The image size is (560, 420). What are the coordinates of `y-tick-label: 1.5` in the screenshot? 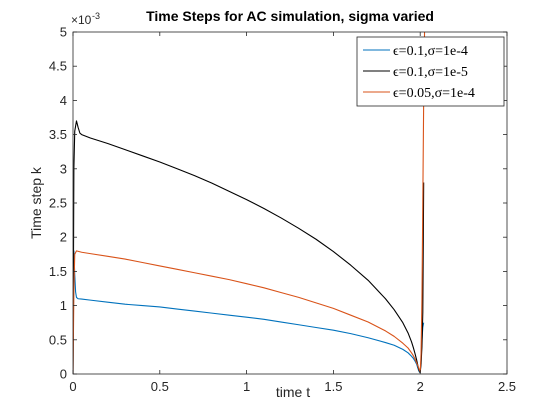 It's located at (58, 271).